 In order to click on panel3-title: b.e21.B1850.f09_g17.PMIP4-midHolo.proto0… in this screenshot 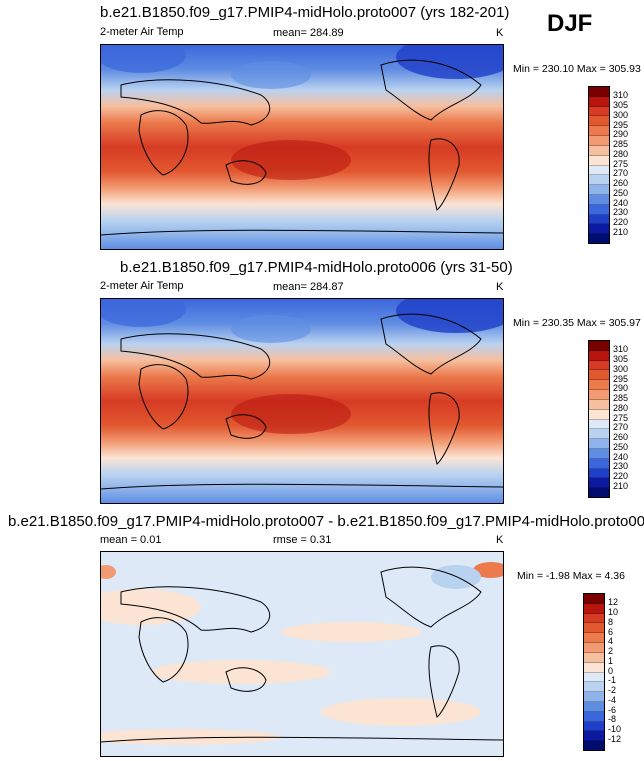, I will do `click(326, 521)`.